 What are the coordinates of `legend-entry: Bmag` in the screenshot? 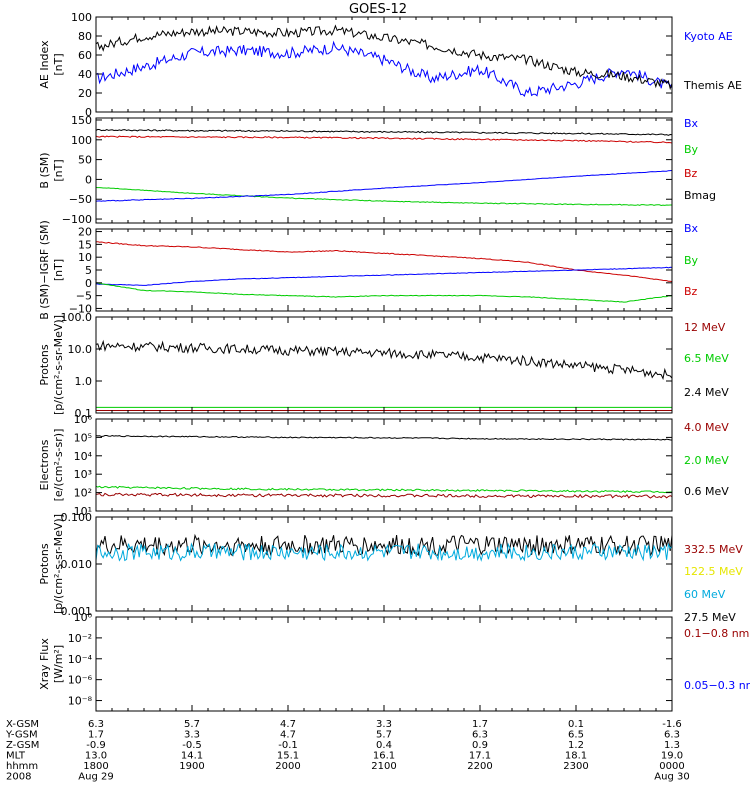 It's located at (700, 195).